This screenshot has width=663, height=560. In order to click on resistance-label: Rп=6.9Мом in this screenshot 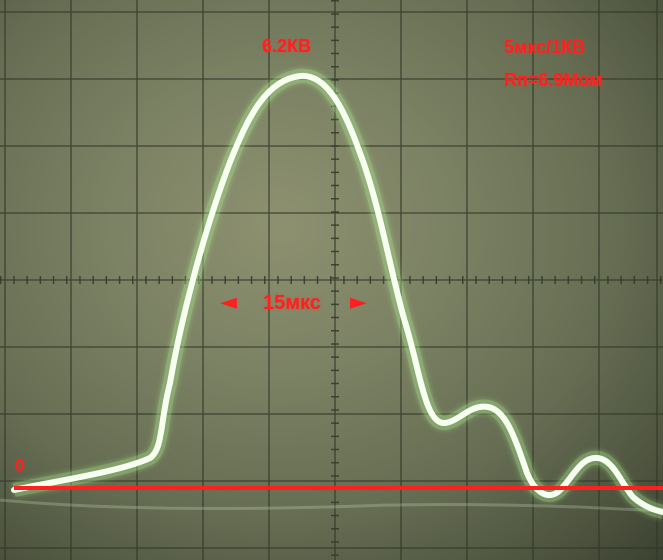, I will do `click(553, 80)`.